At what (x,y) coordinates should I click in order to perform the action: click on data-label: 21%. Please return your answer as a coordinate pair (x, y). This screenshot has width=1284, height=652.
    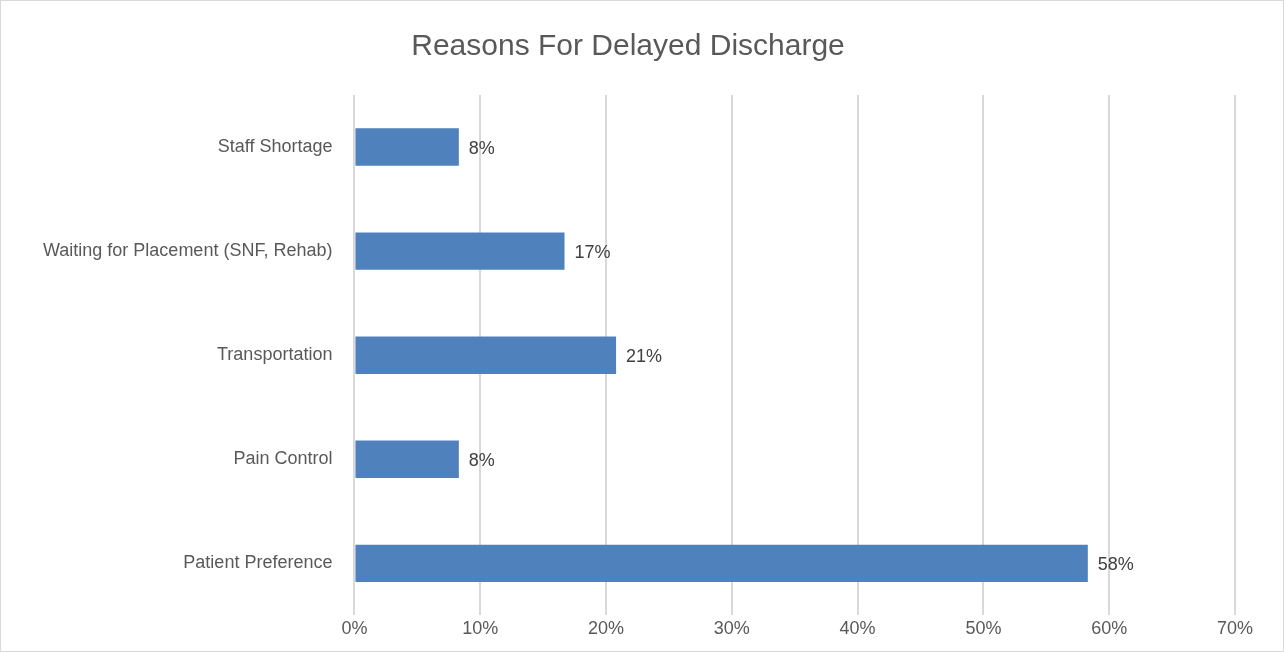
    Looking at the image, I should click on (644, 356).